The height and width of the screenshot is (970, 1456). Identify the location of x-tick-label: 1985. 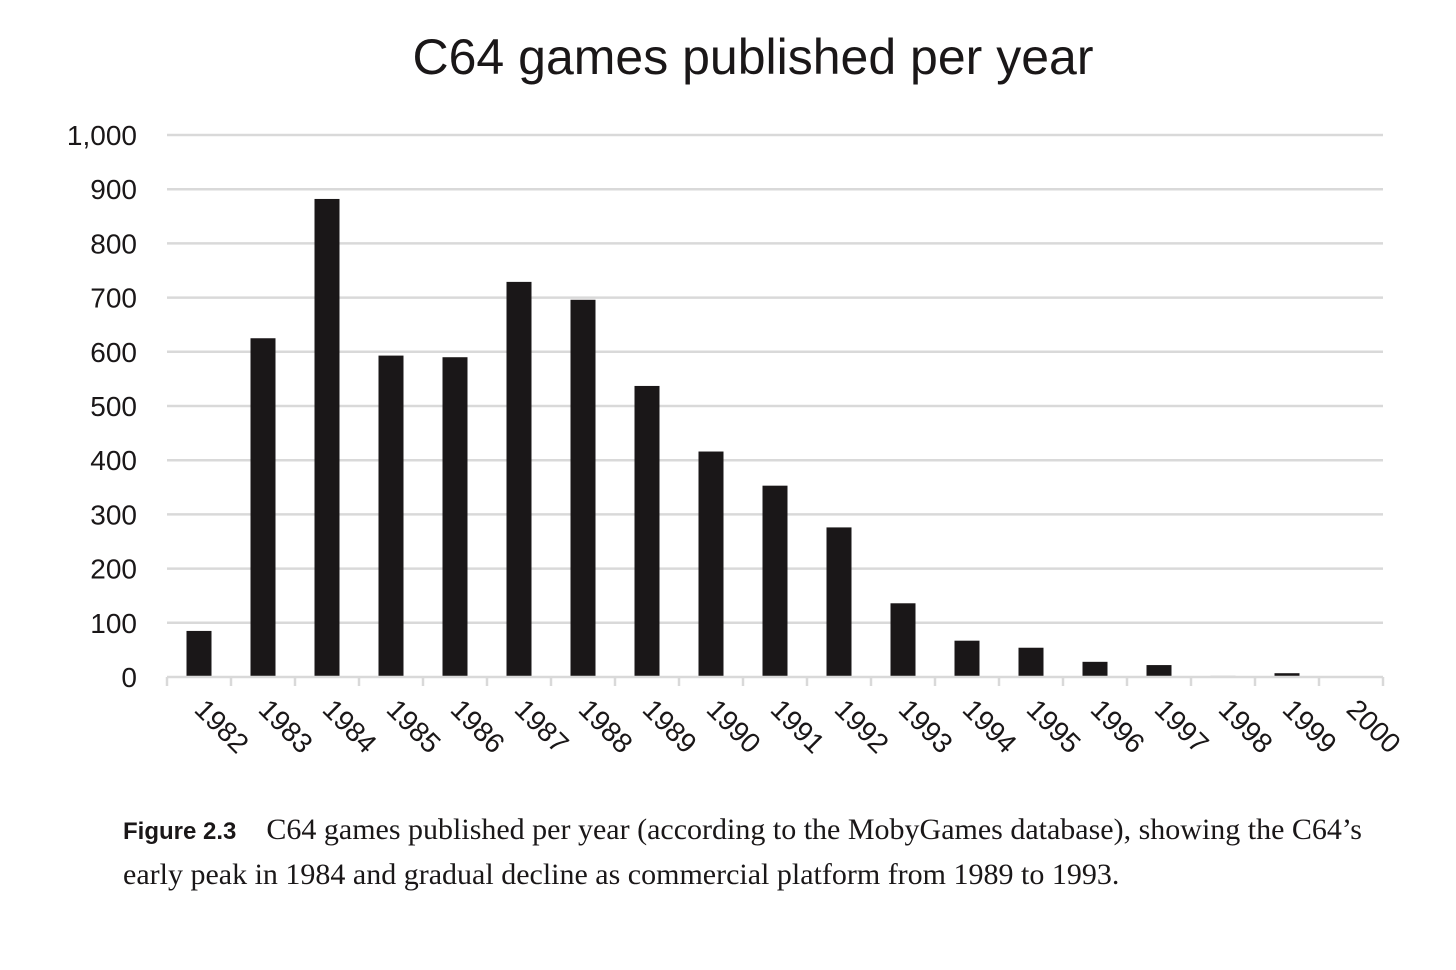
(414, 726).